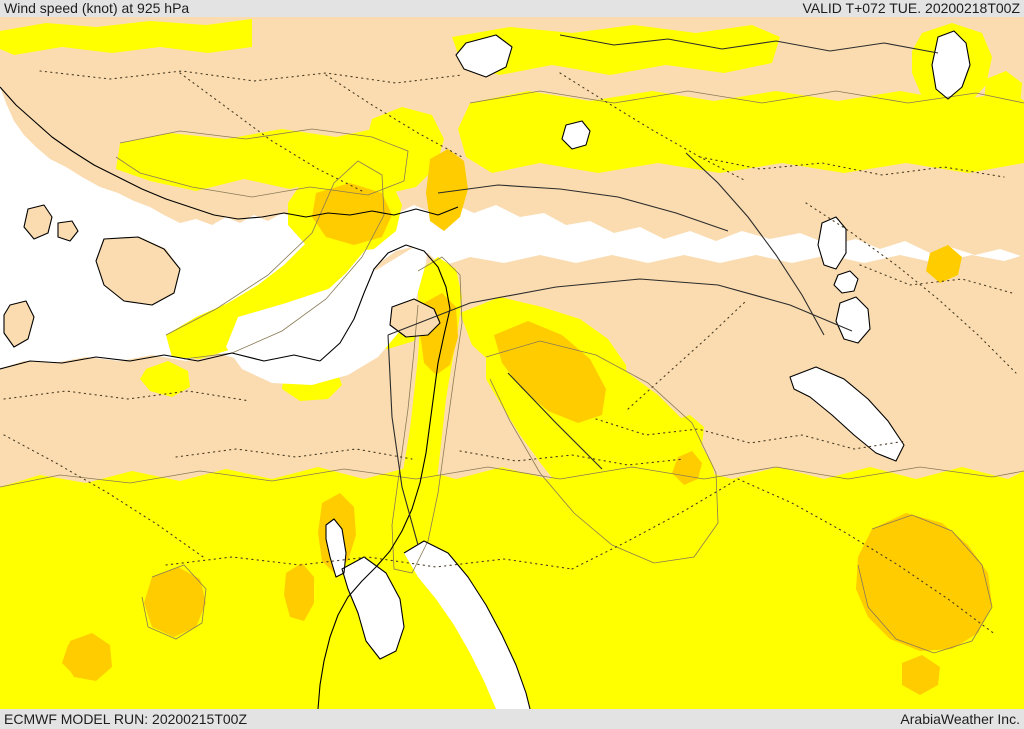  I want to click on sea-red-lower, so click(373, 608).